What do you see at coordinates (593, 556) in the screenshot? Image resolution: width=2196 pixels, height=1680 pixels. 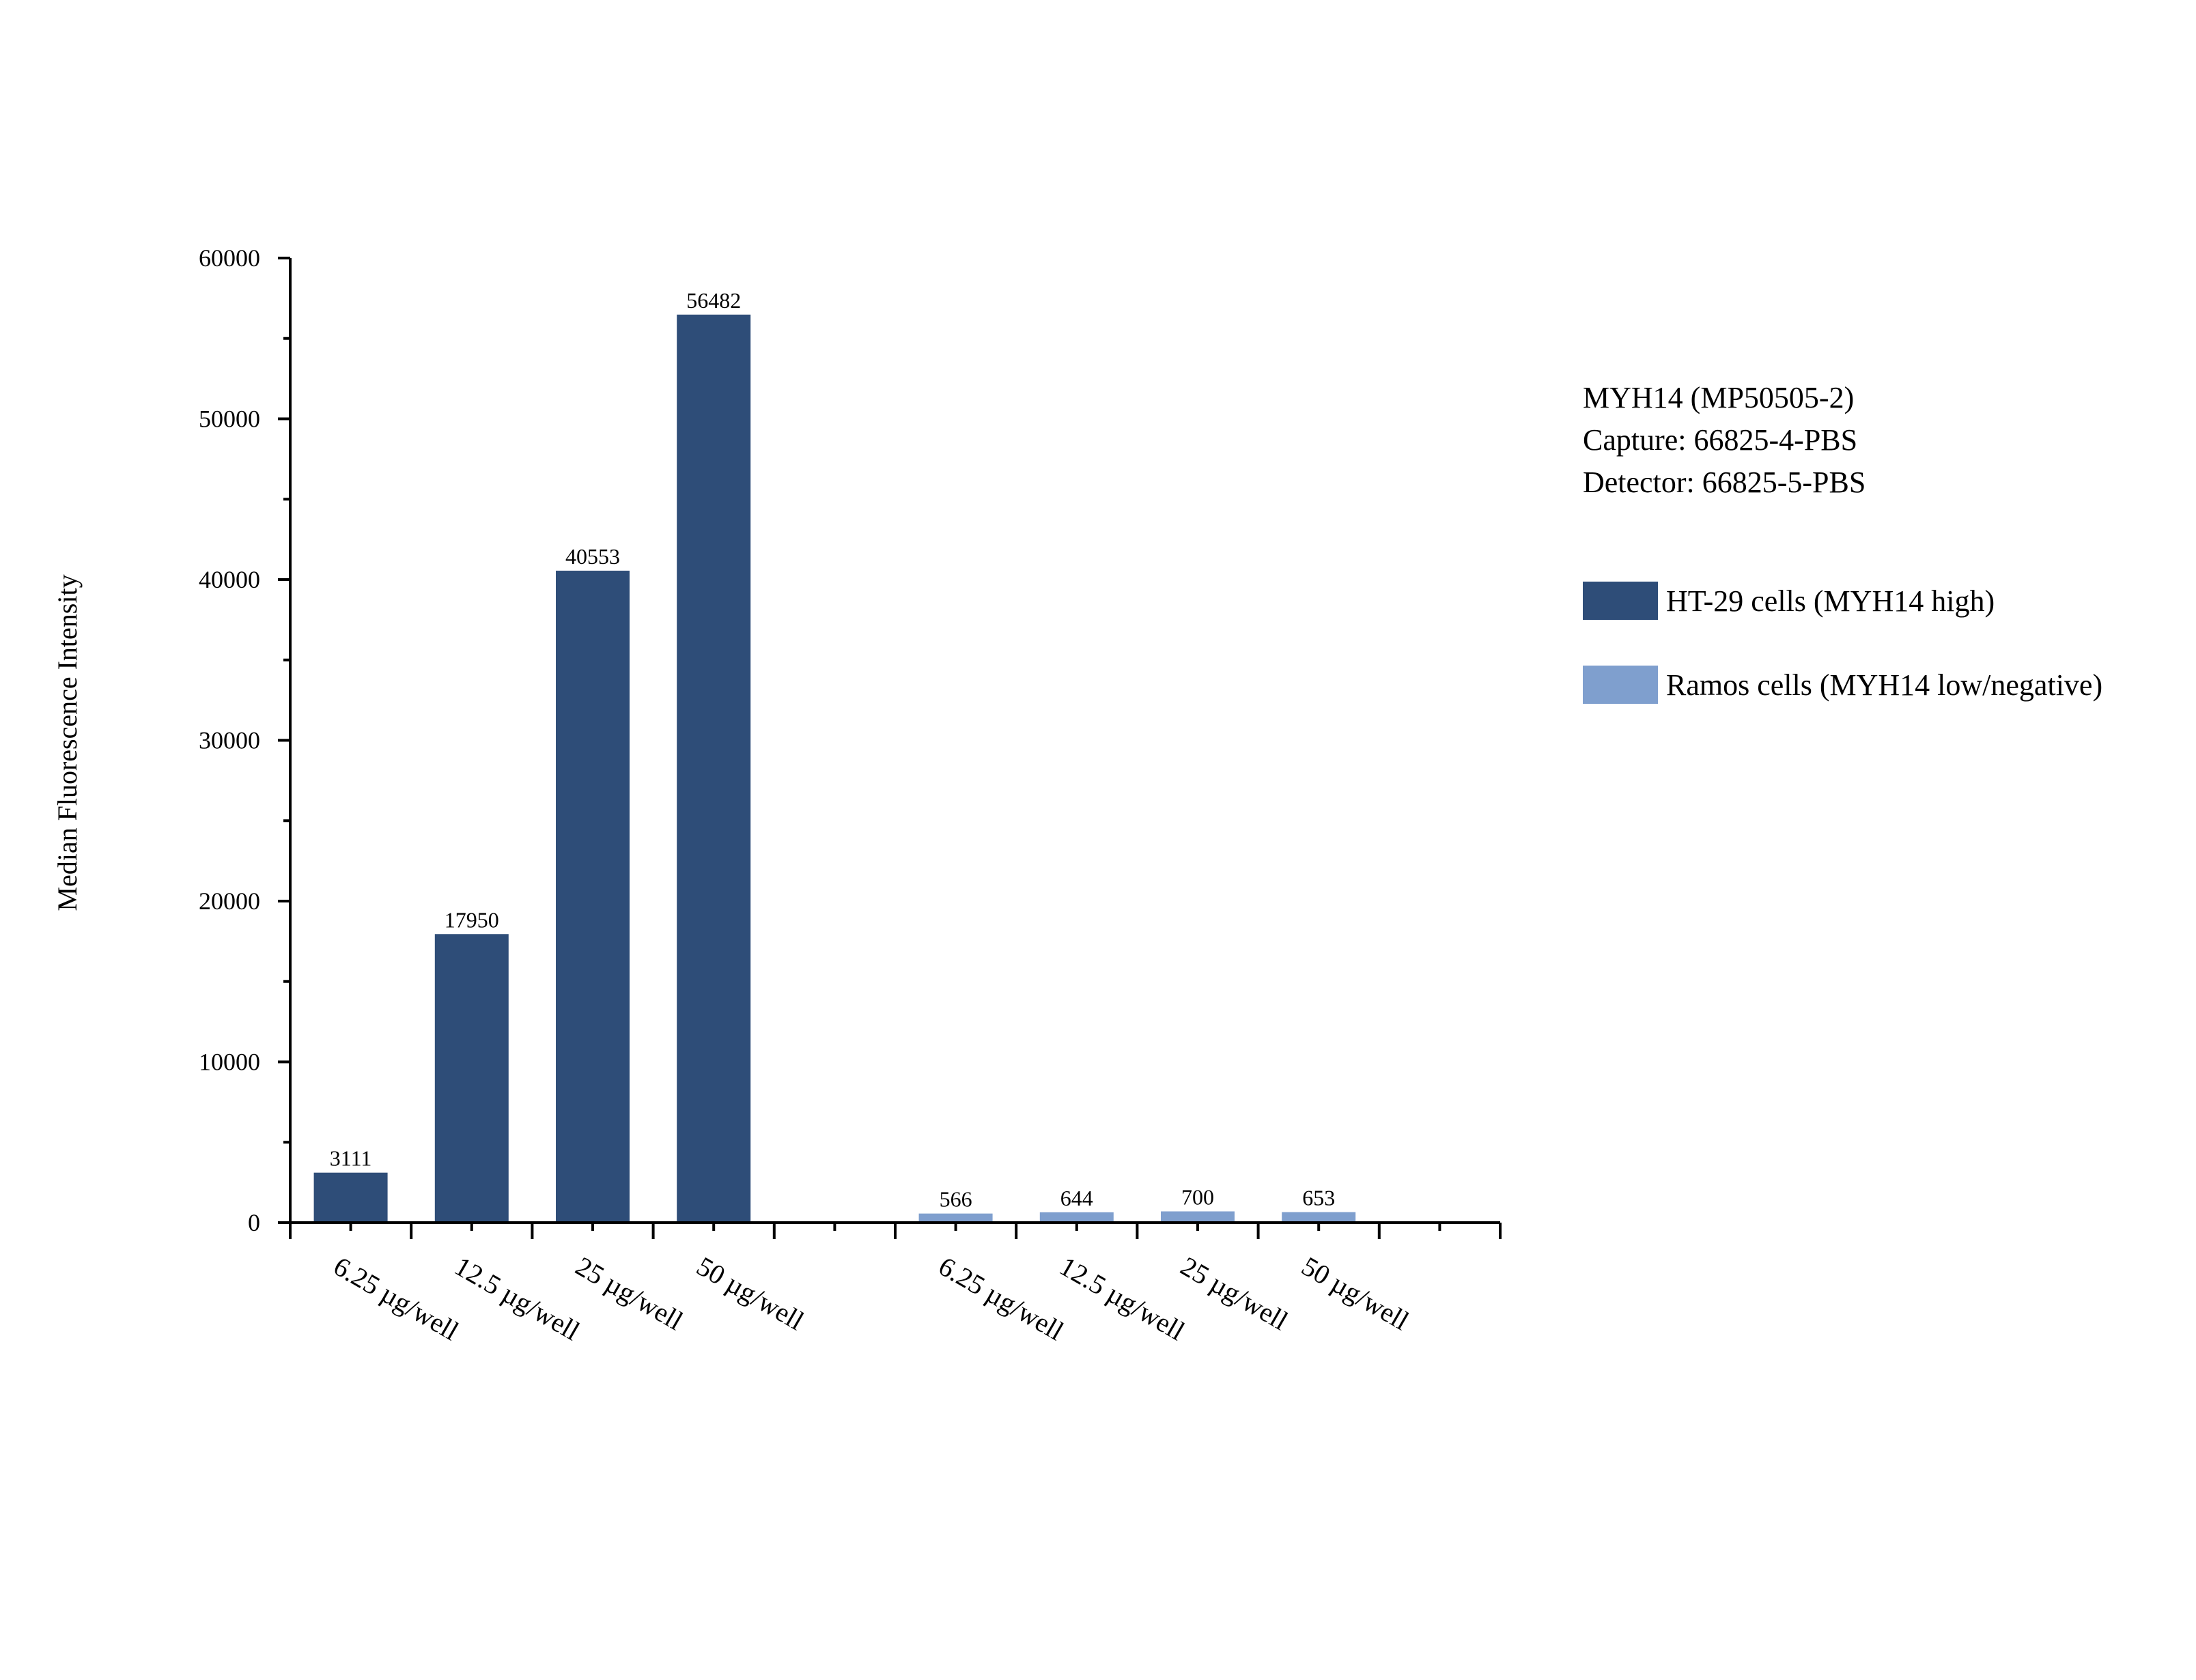 I see `data-label: 40553` at bounding box center [593, 556].